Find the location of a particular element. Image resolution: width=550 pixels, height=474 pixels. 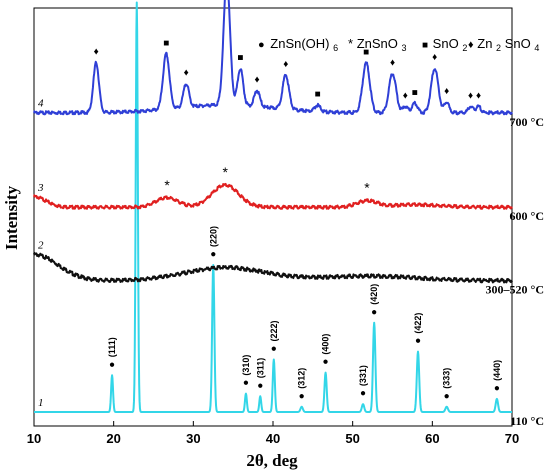

x-tick-label: 10 is located at coordinates (34, 438).